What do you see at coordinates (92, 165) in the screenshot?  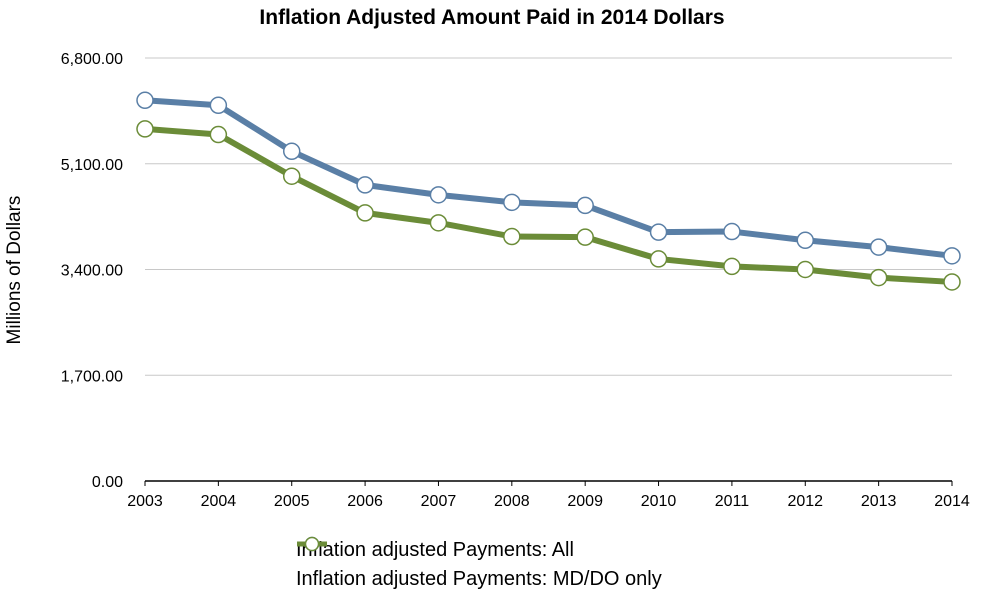 I see `y-tick-label: 5,100.00` at bounding box center [92, 165].